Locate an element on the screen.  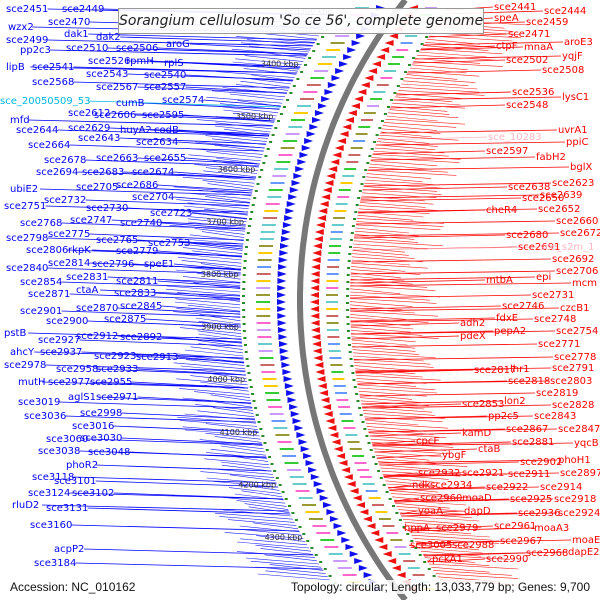
gene-label: sce2934 is located at coordinates (451, 485).